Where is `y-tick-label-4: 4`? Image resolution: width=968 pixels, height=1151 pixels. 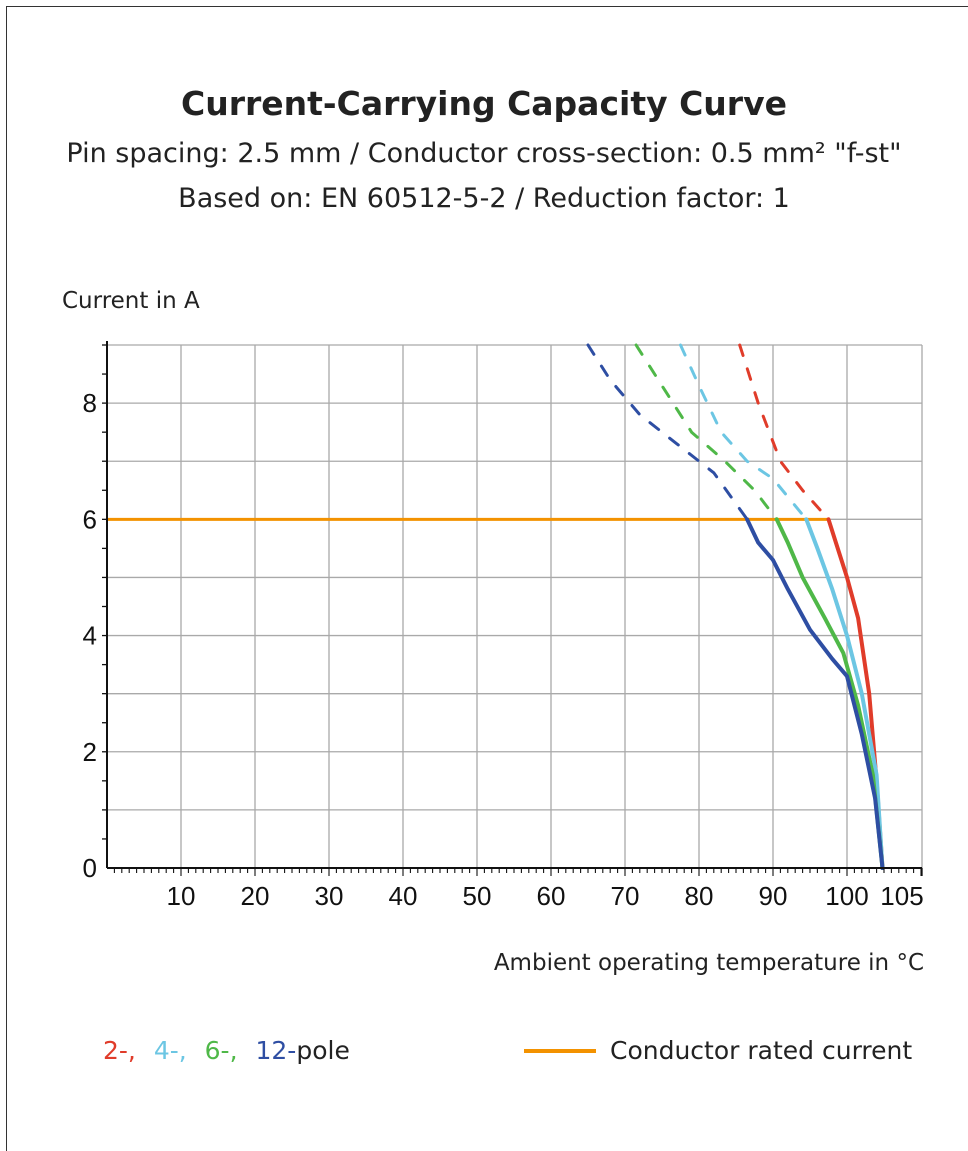
y-tick-label-4: 4 is located at coordinates (90, 636).